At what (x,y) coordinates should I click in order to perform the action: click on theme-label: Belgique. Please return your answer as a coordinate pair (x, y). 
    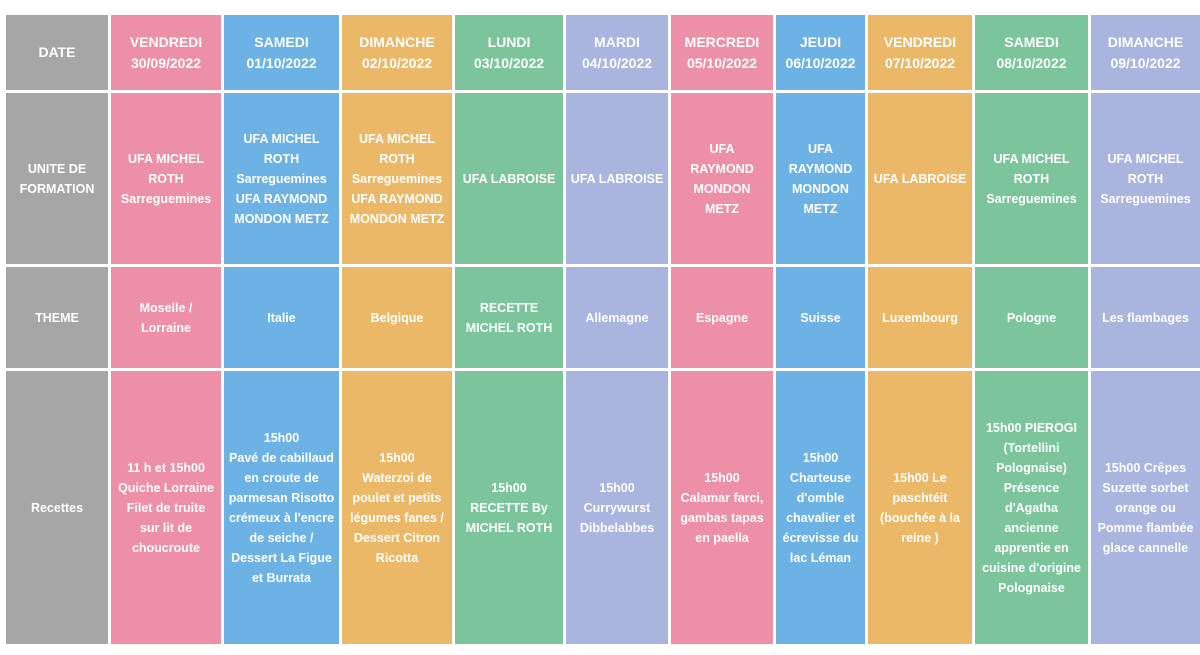
    Looking at the image, I should click on (397, 317).